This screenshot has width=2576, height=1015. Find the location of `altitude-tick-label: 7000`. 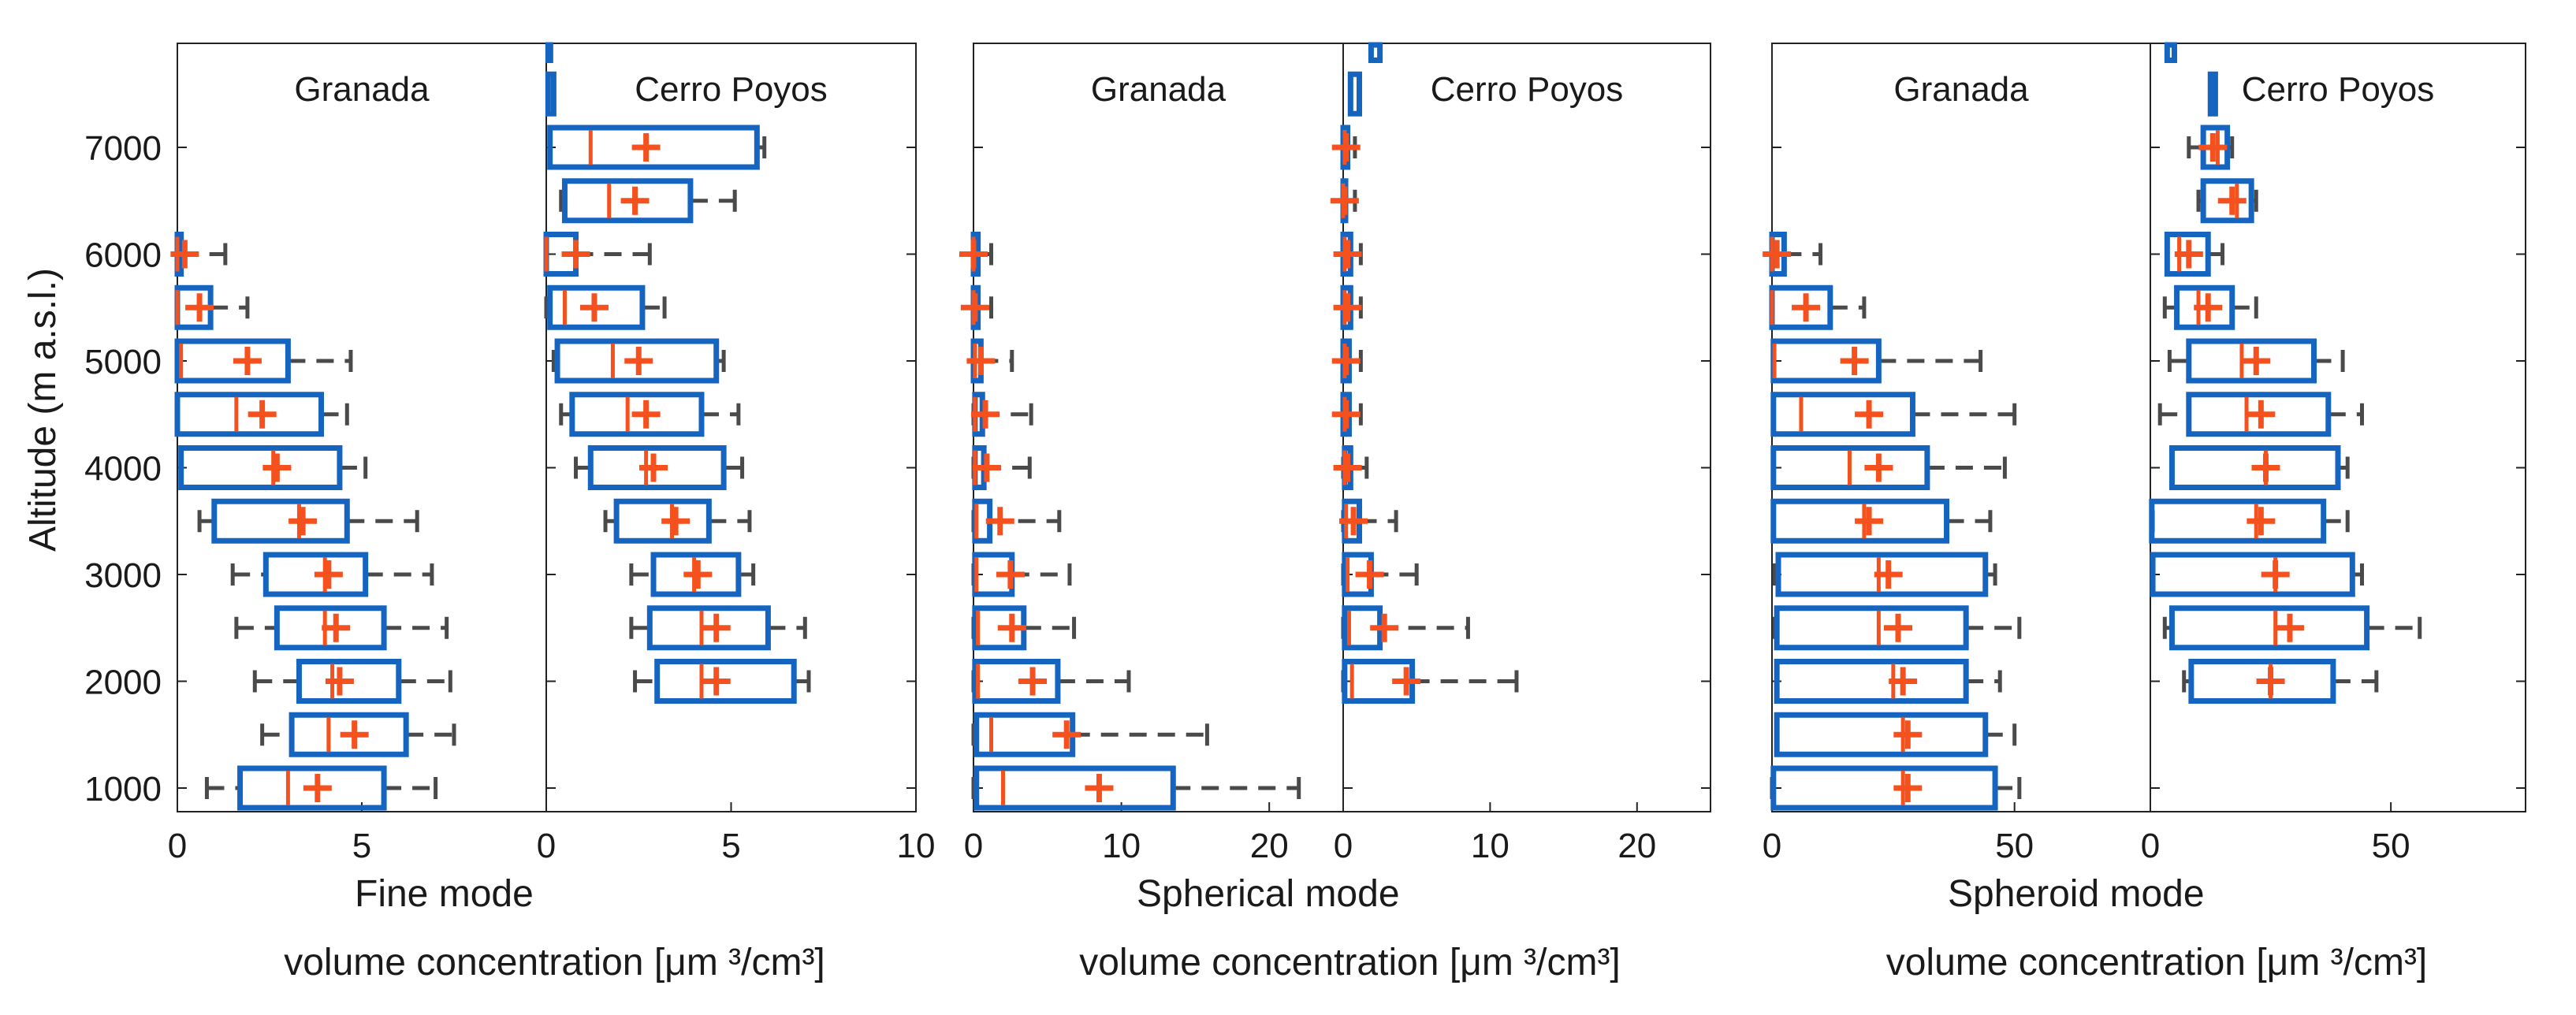

altitude-tick-label: 7000 is located at coordinates (123, 148).